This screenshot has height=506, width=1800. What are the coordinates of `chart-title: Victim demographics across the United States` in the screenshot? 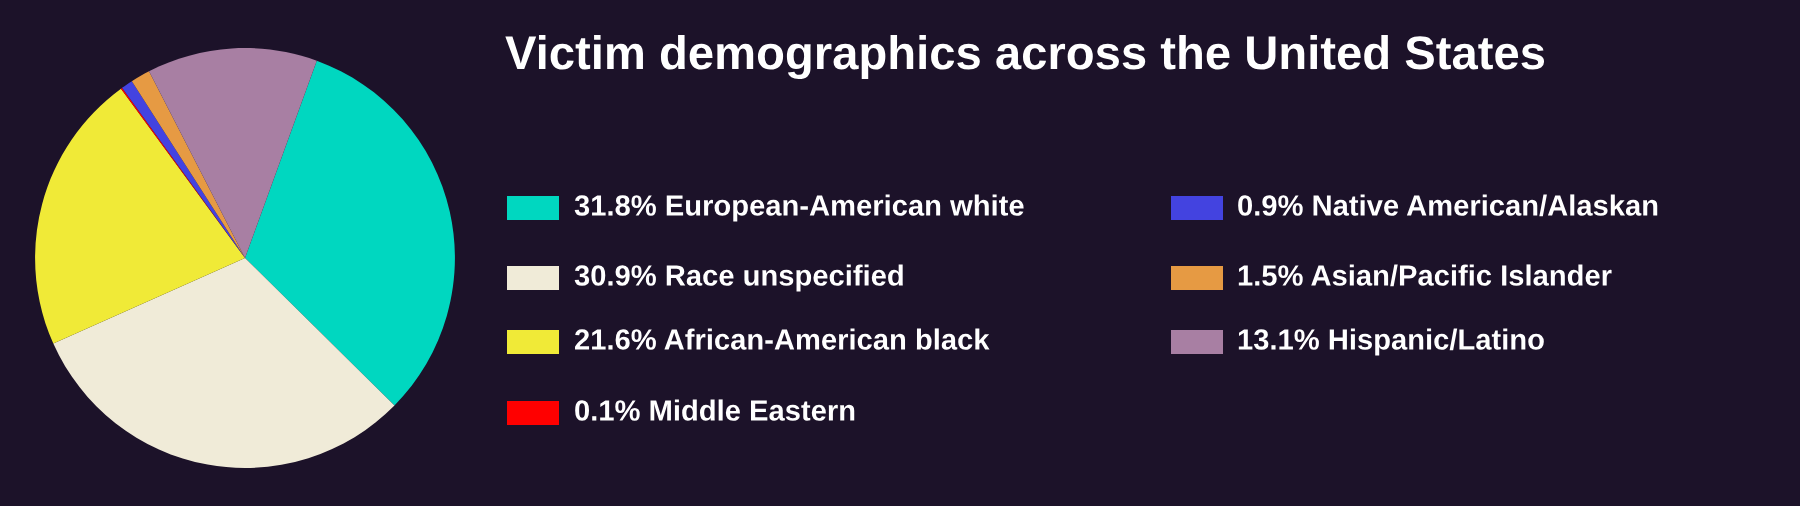 It's located at (1025, 57).